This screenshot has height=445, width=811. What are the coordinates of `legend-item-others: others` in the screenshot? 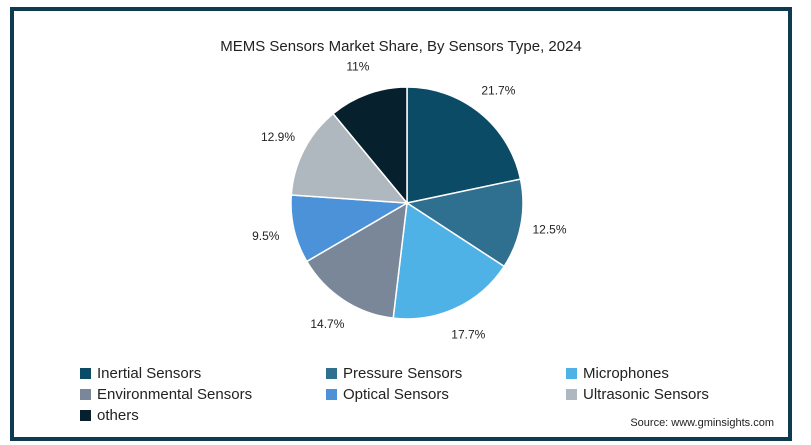 It's located at (109, 415).